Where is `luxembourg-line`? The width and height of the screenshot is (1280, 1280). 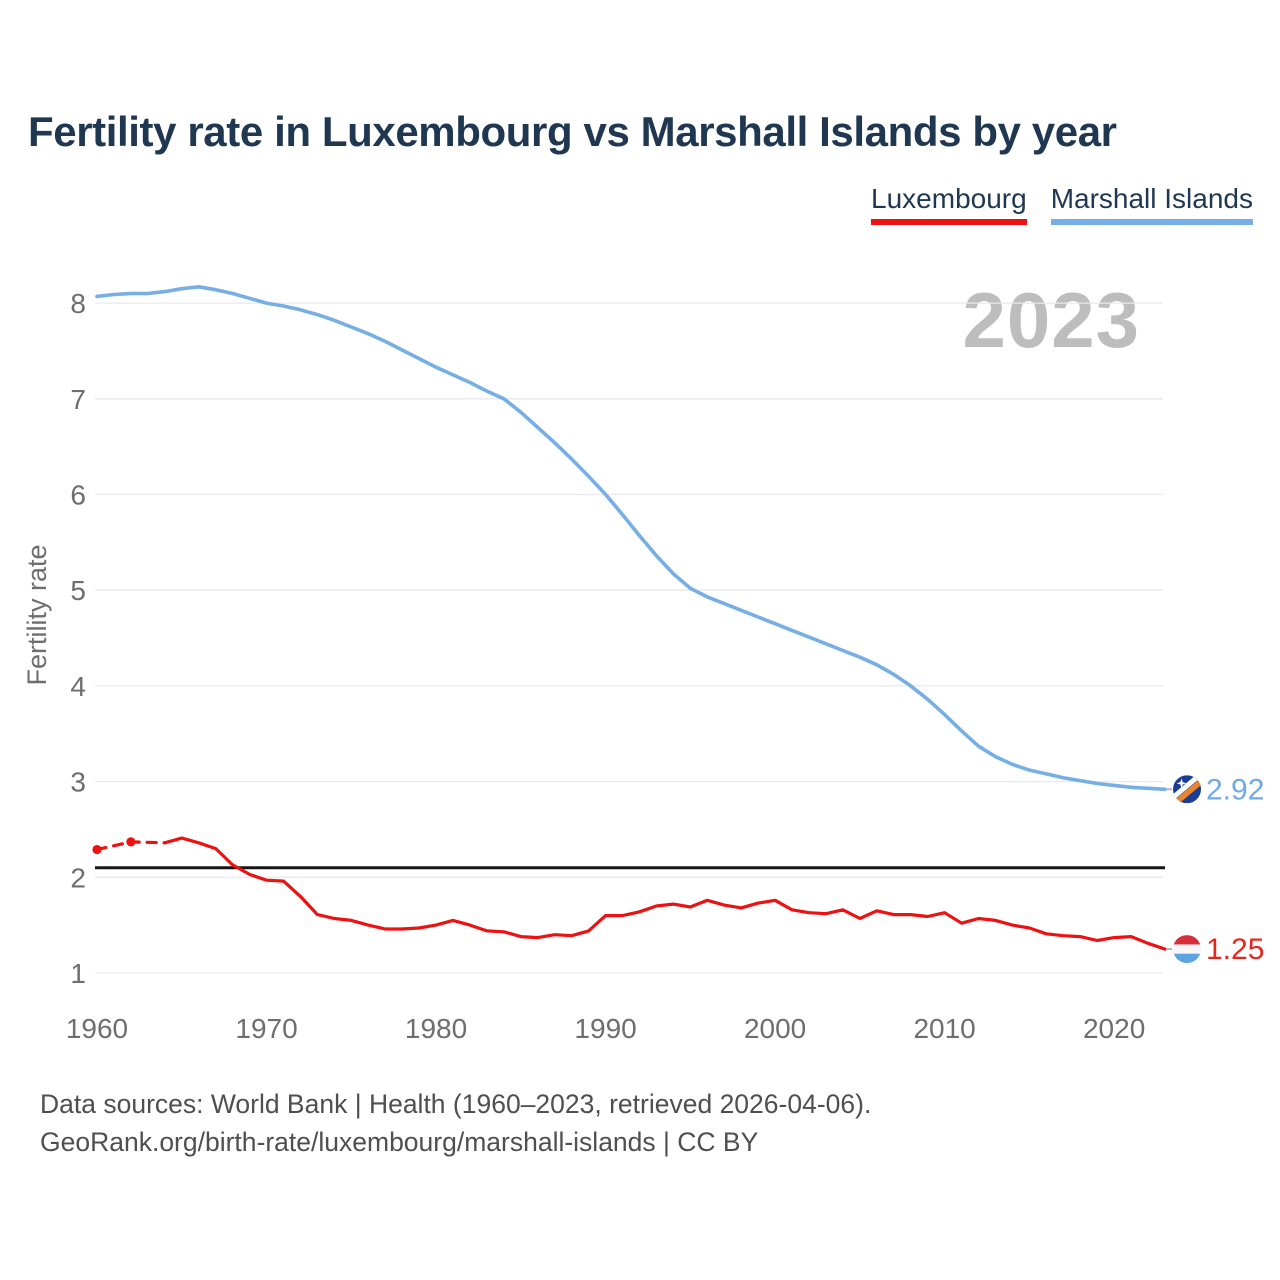 luxembourg-line is located at coordinates (665, 893).